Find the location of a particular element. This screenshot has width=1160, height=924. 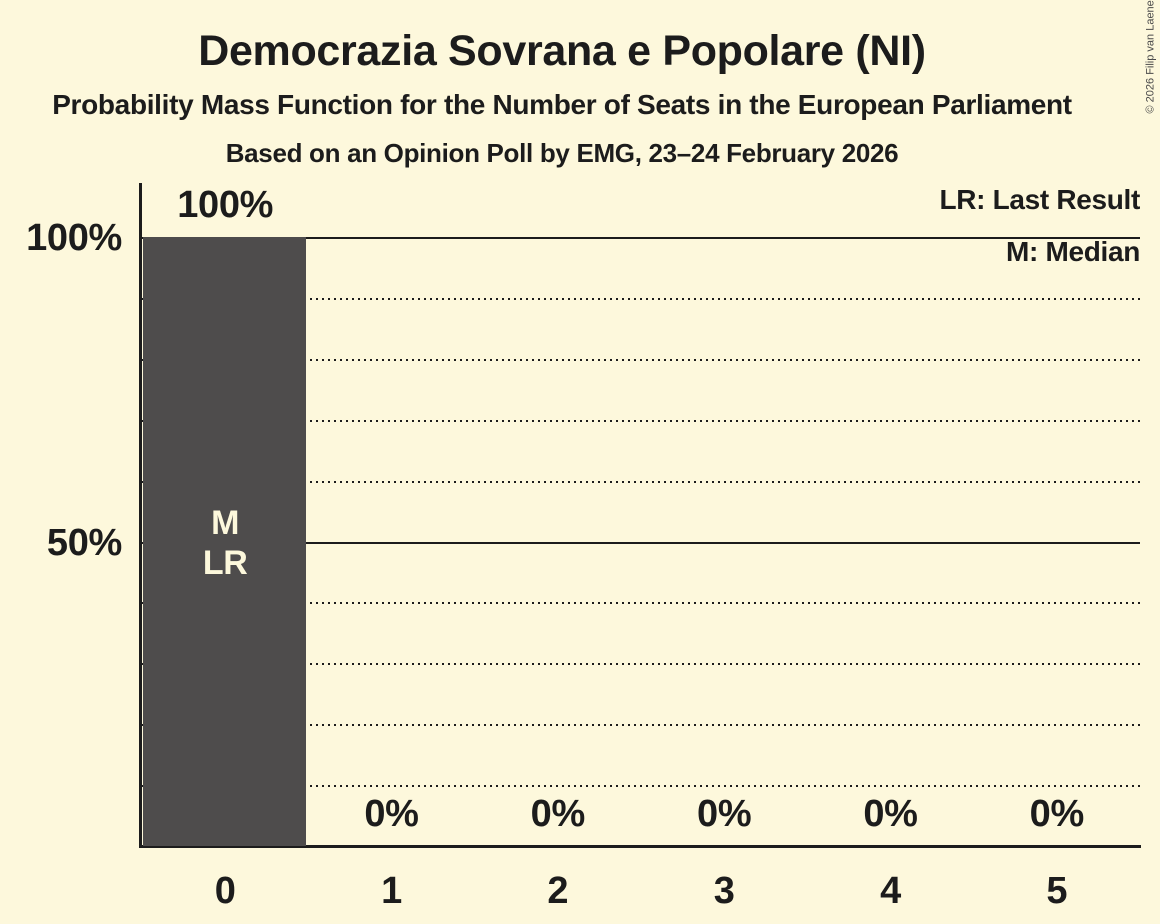

x-tick-3: 3 is located at coordinates (724, 891).